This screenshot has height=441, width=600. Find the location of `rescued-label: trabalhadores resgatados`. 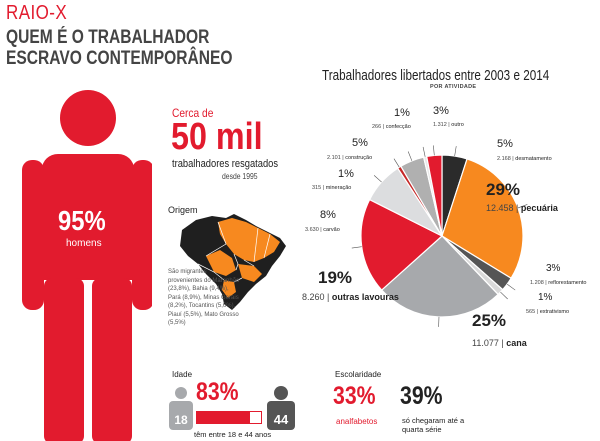

rescued-label: trabalhadores resgatados is located at coordinates (225, 164).